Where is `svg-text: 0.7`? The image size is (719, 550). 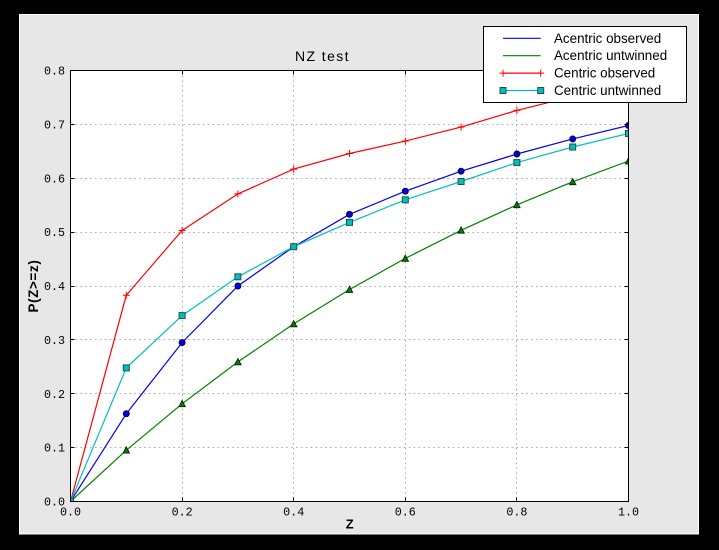
svg-text: 0.7 is located at coordinates (54, 126).